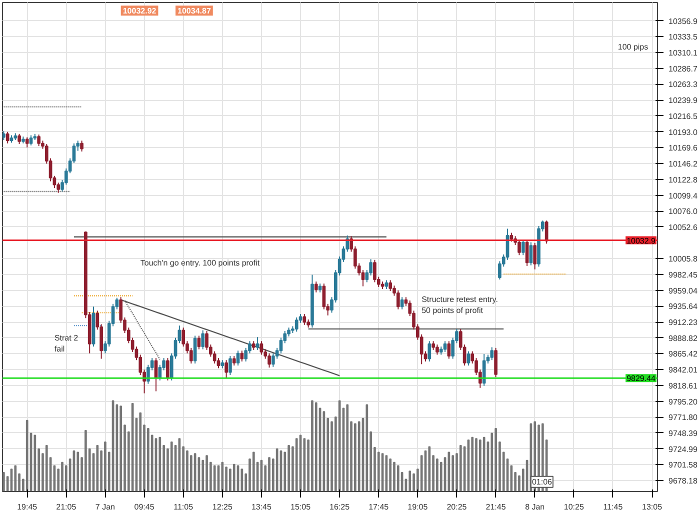  What do you see at coordinates (683, 148) in the screenshot?
I see `y-tick-label: 10169.6` at bounding box center [683, 148].